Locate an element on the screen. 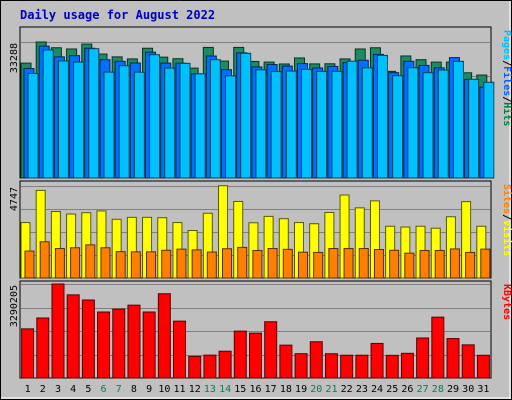  panel-middle-legend: Sites/Visits is located at coordinates (506, 220).